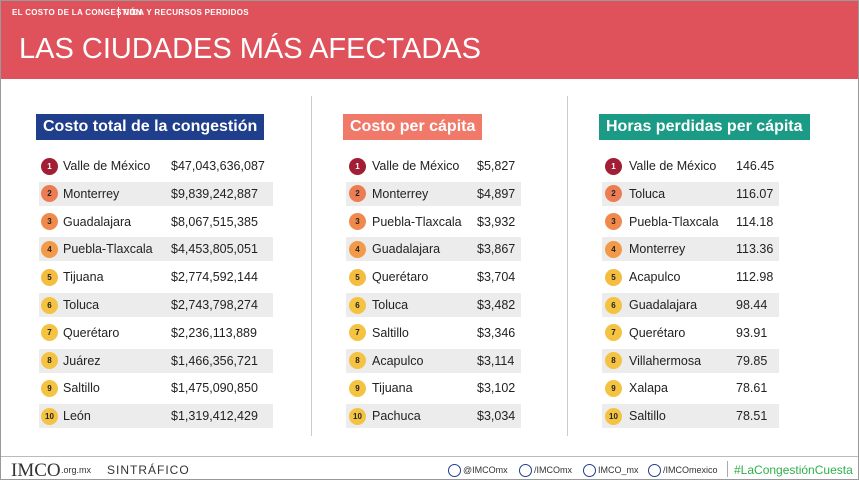 The width and height of the screenshot is (859, 480). I want to click on city: Acapulco, so click(655, 277).